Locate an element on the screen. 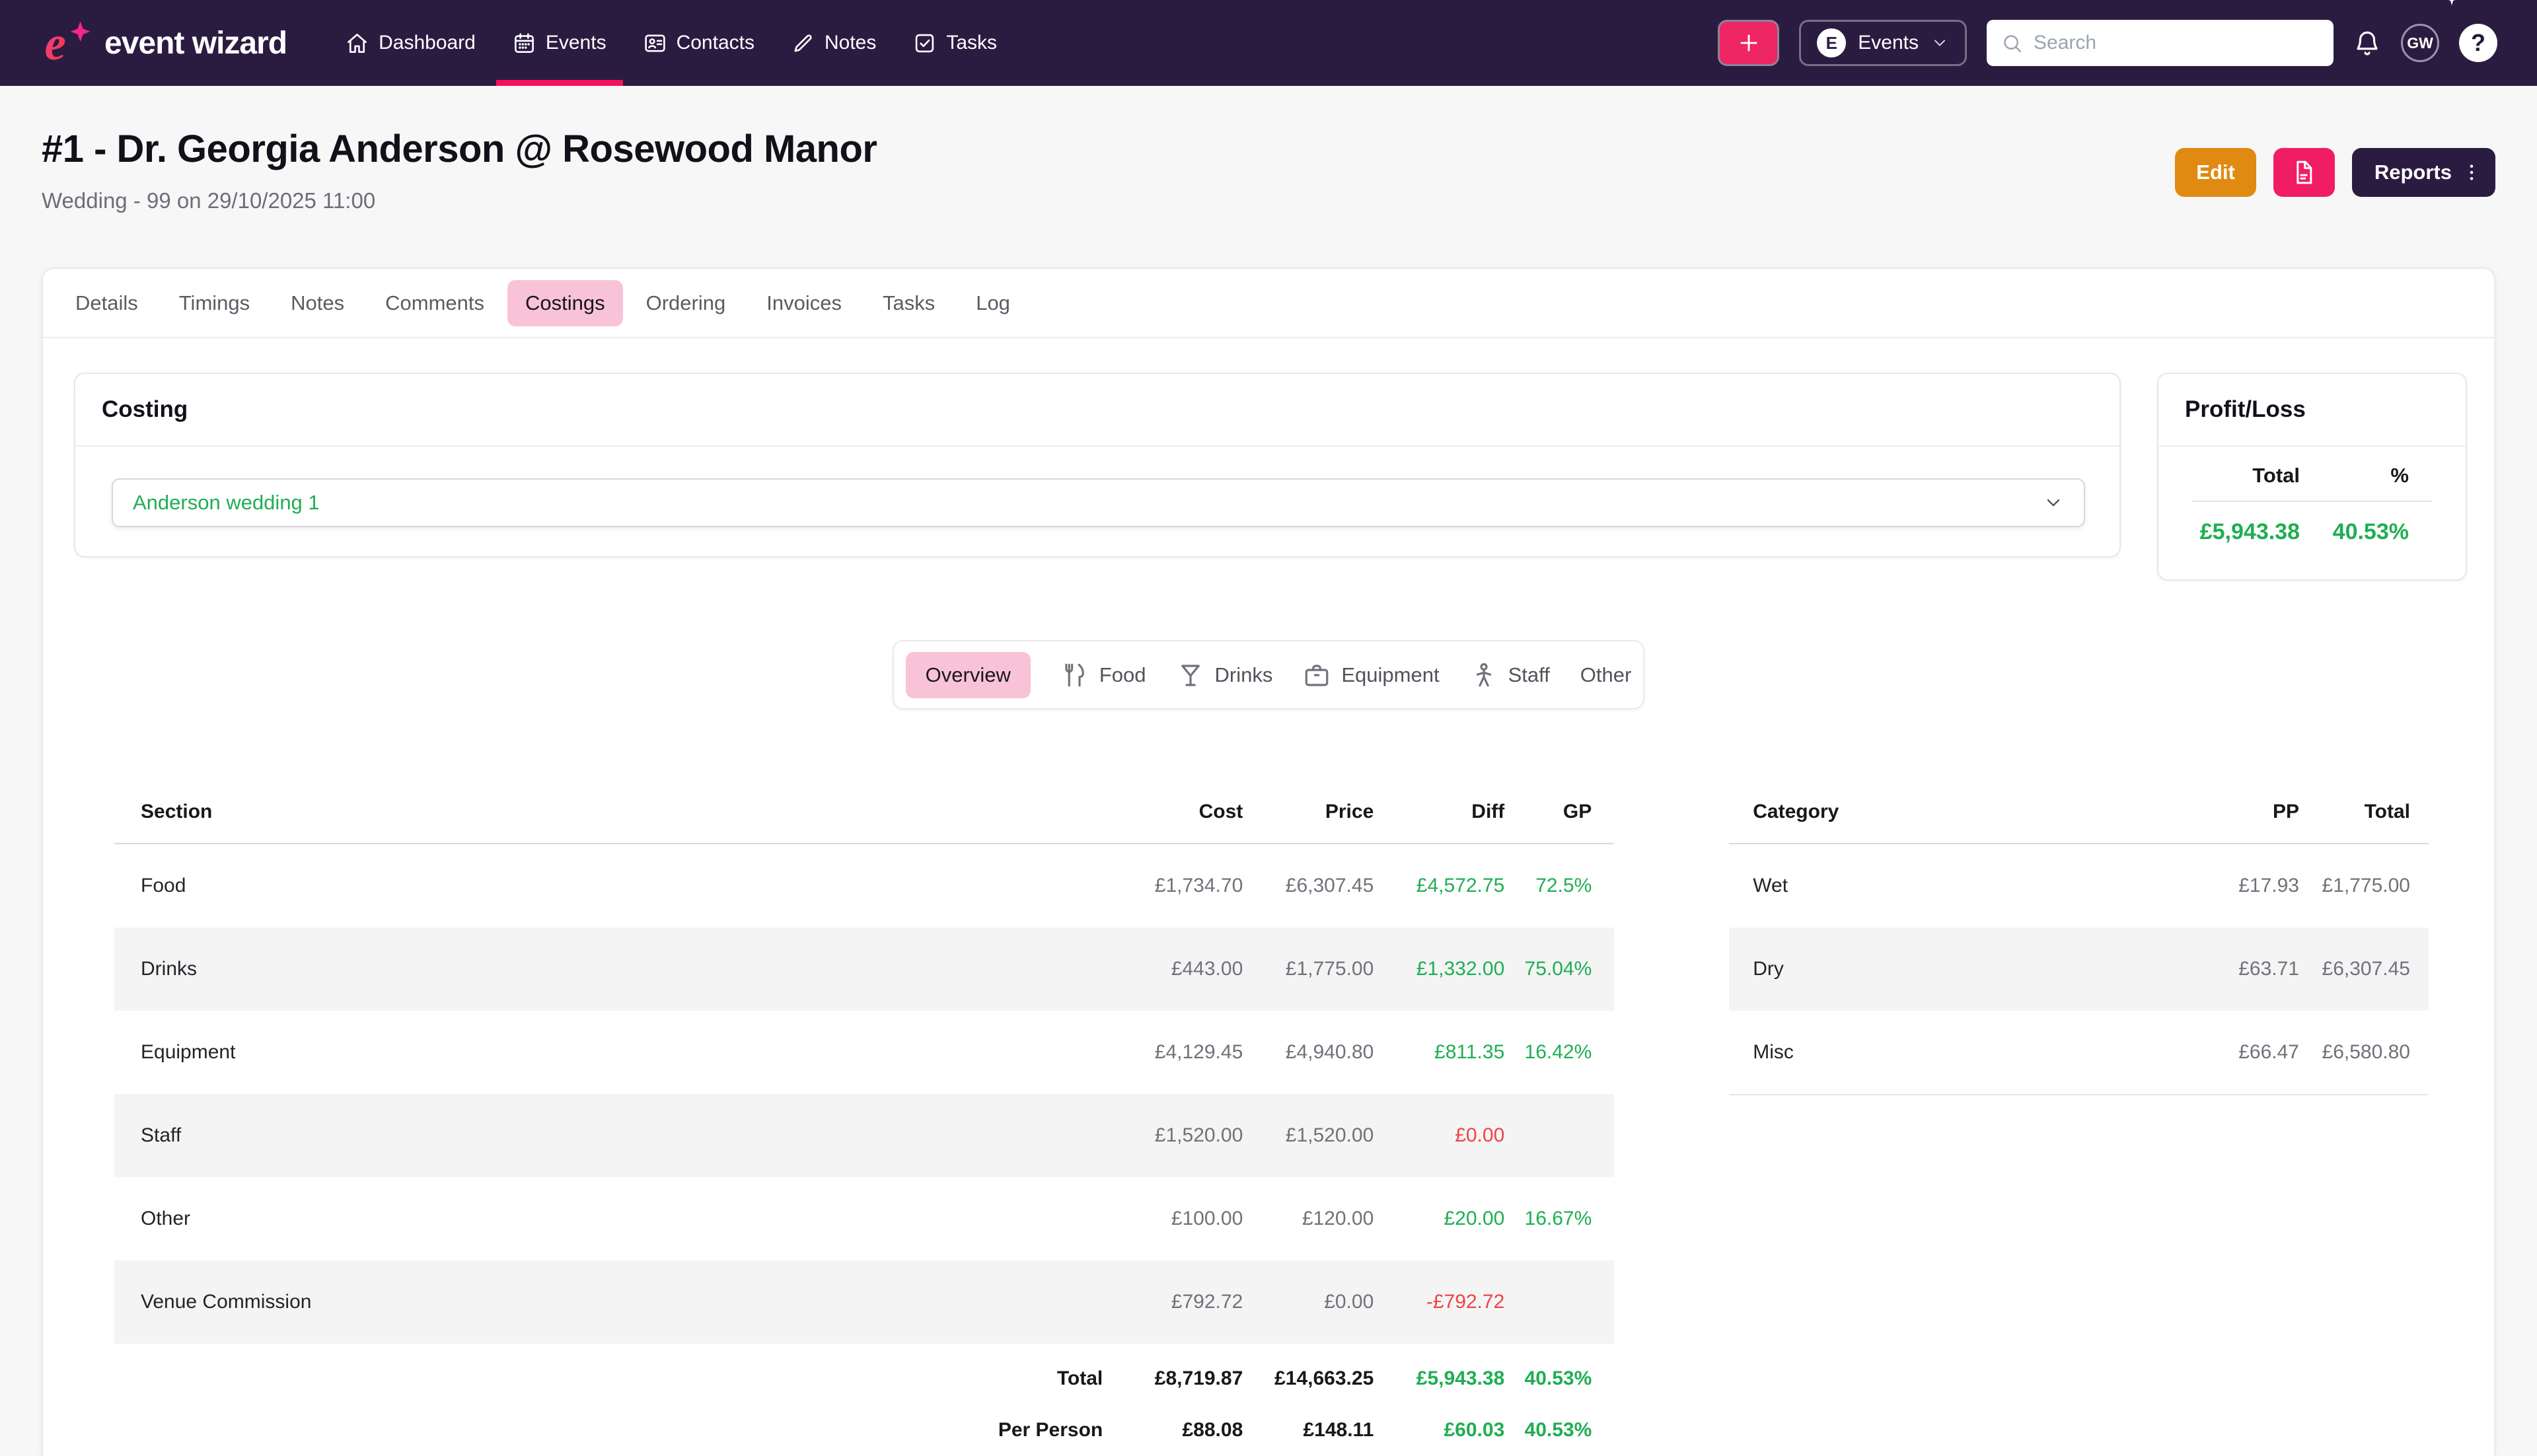 The height and width of the screenshot is (1456, 2537). price-cell: £6,307.45 is located at coordinates (1329, 885).